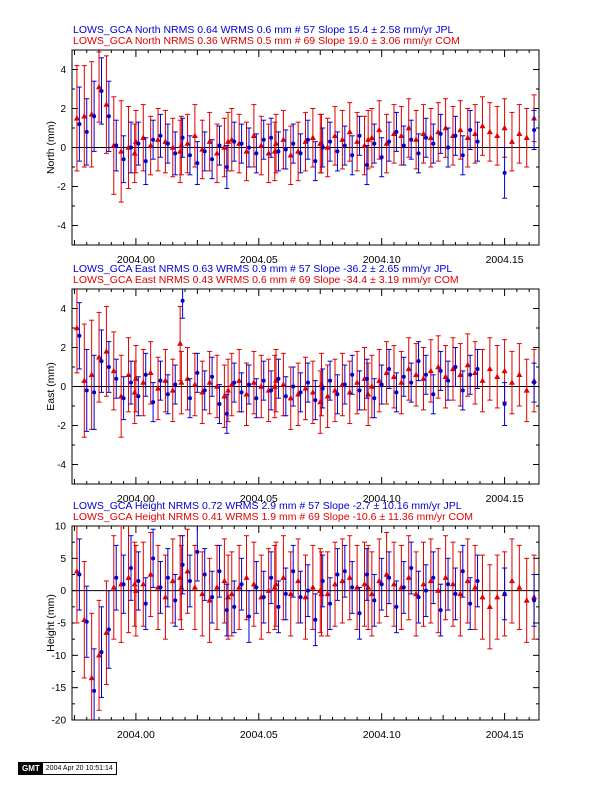 Image resolution: width=612 pixels, height=792 pixels. What do you see at coordinates (63, 70) in the screenshot?
I see `y-tick-label: 4` at bounding box center [63, 70].